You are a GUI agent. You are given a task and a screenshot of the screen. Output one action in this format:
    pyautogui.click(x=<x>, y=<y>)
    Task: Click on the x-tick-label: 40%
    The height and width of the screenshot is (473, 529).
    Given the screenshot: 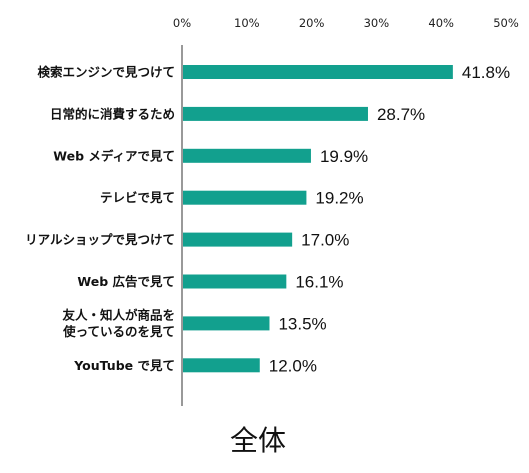 What is the action you would take?
    pyautogui.click(x=441, y=23)
    